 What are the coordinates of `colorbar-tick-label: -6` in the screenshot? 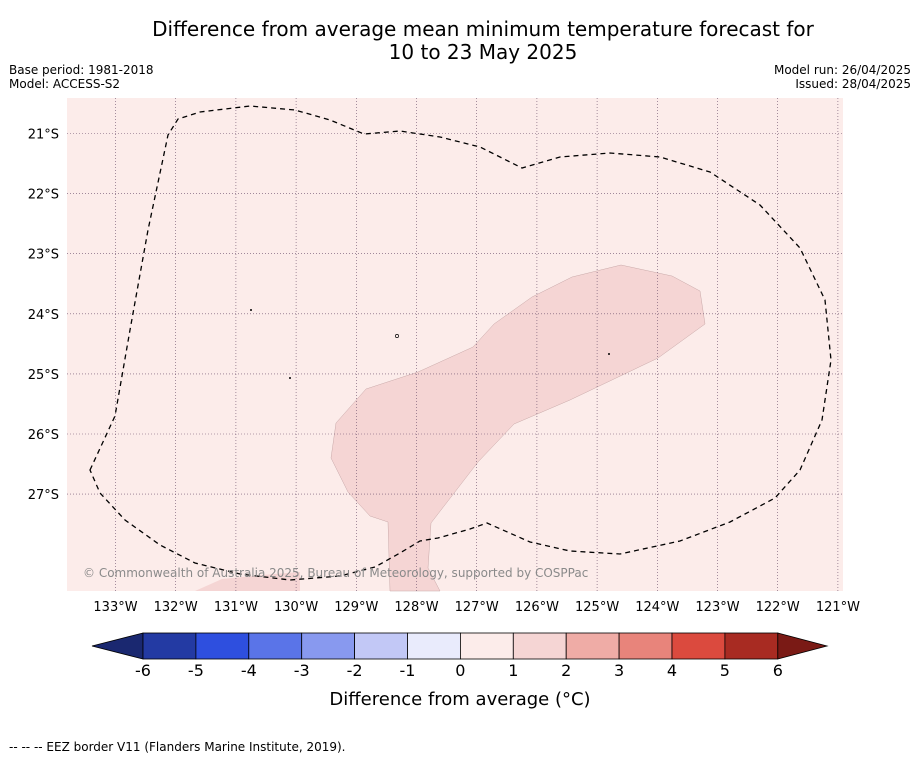 It's located at (143, 670).